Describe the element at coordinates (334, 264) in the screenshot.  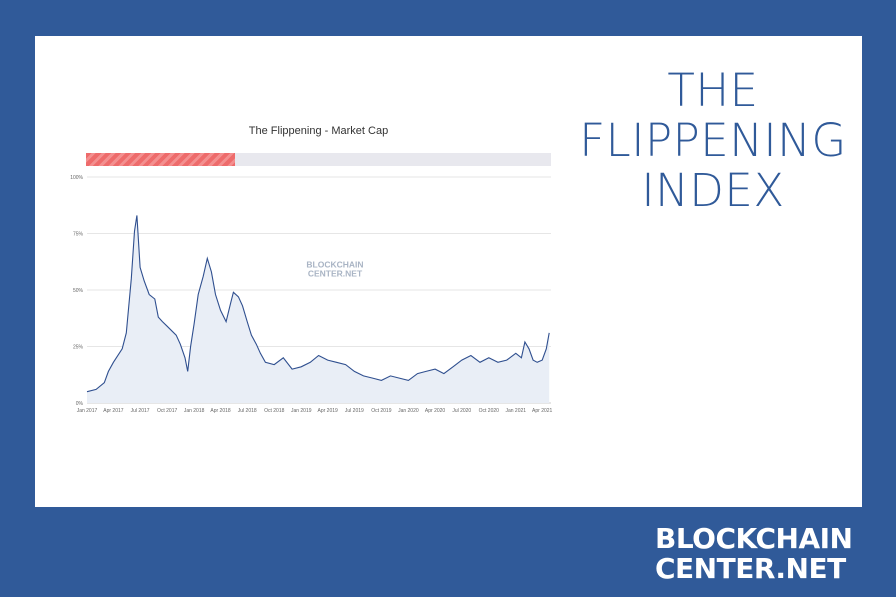
I see `watermark-line-1: BLOCKCHAIN` at that location.